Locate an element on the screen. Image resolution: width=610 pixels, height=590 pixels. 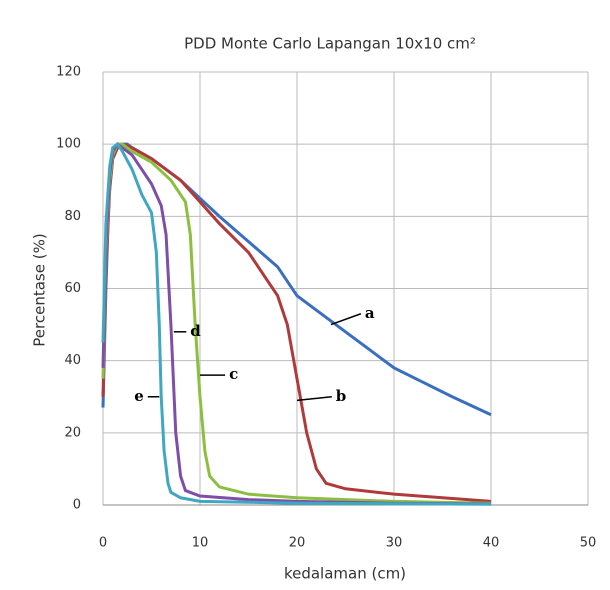
series-label: b is located at coordinates (341, 396).